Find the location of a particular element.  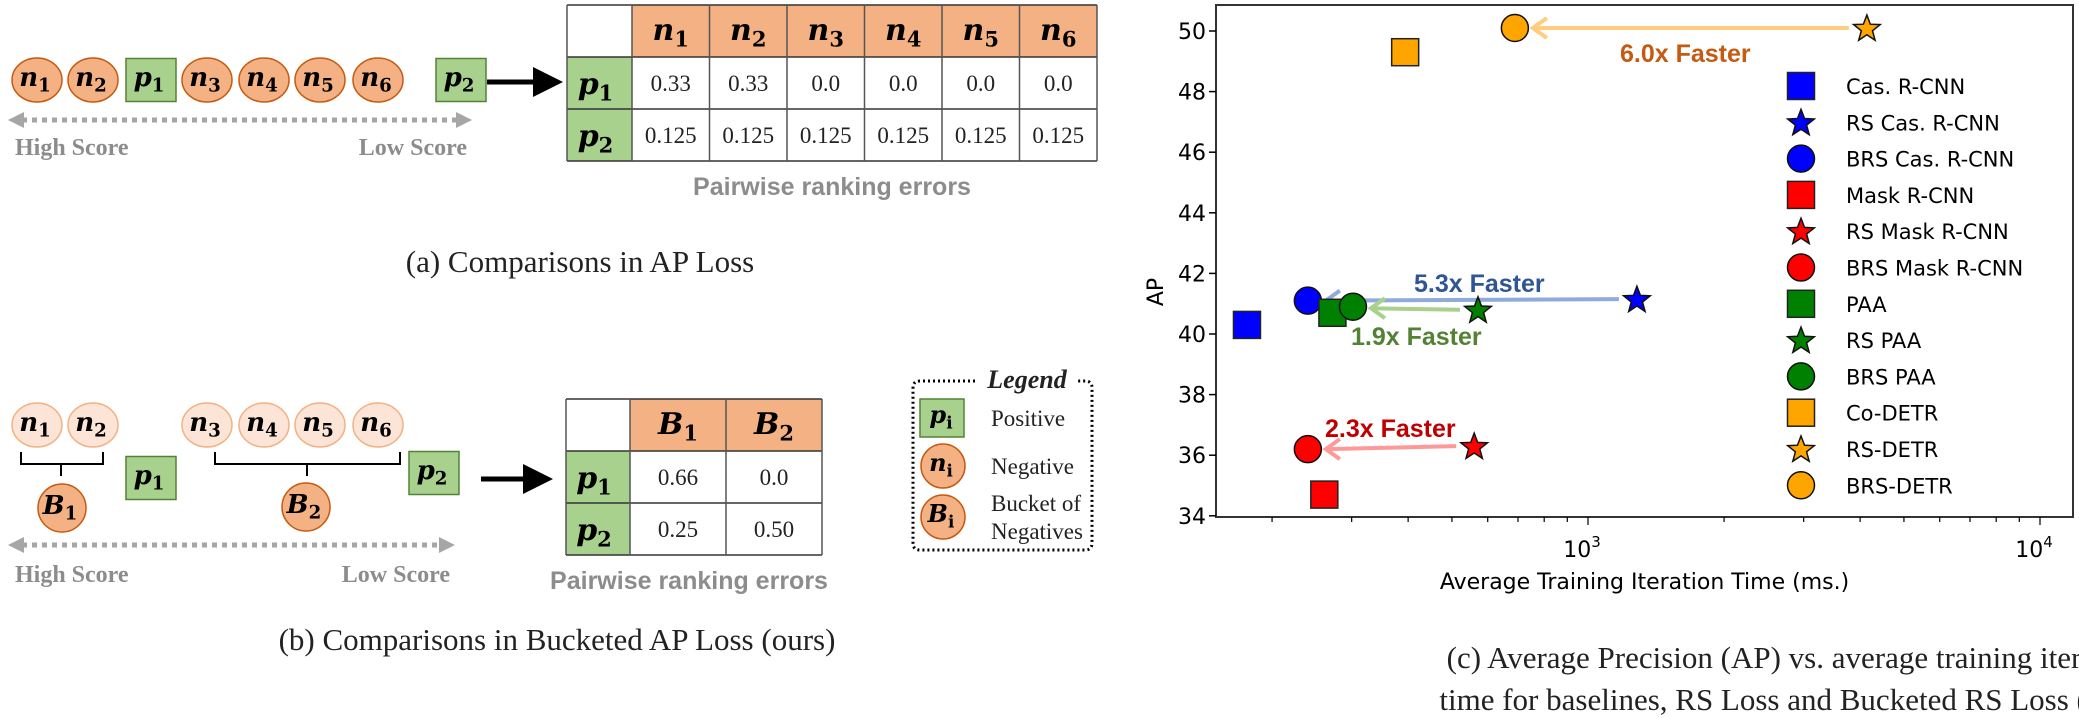

column-header: n4 is located at coordinates (903, 32).